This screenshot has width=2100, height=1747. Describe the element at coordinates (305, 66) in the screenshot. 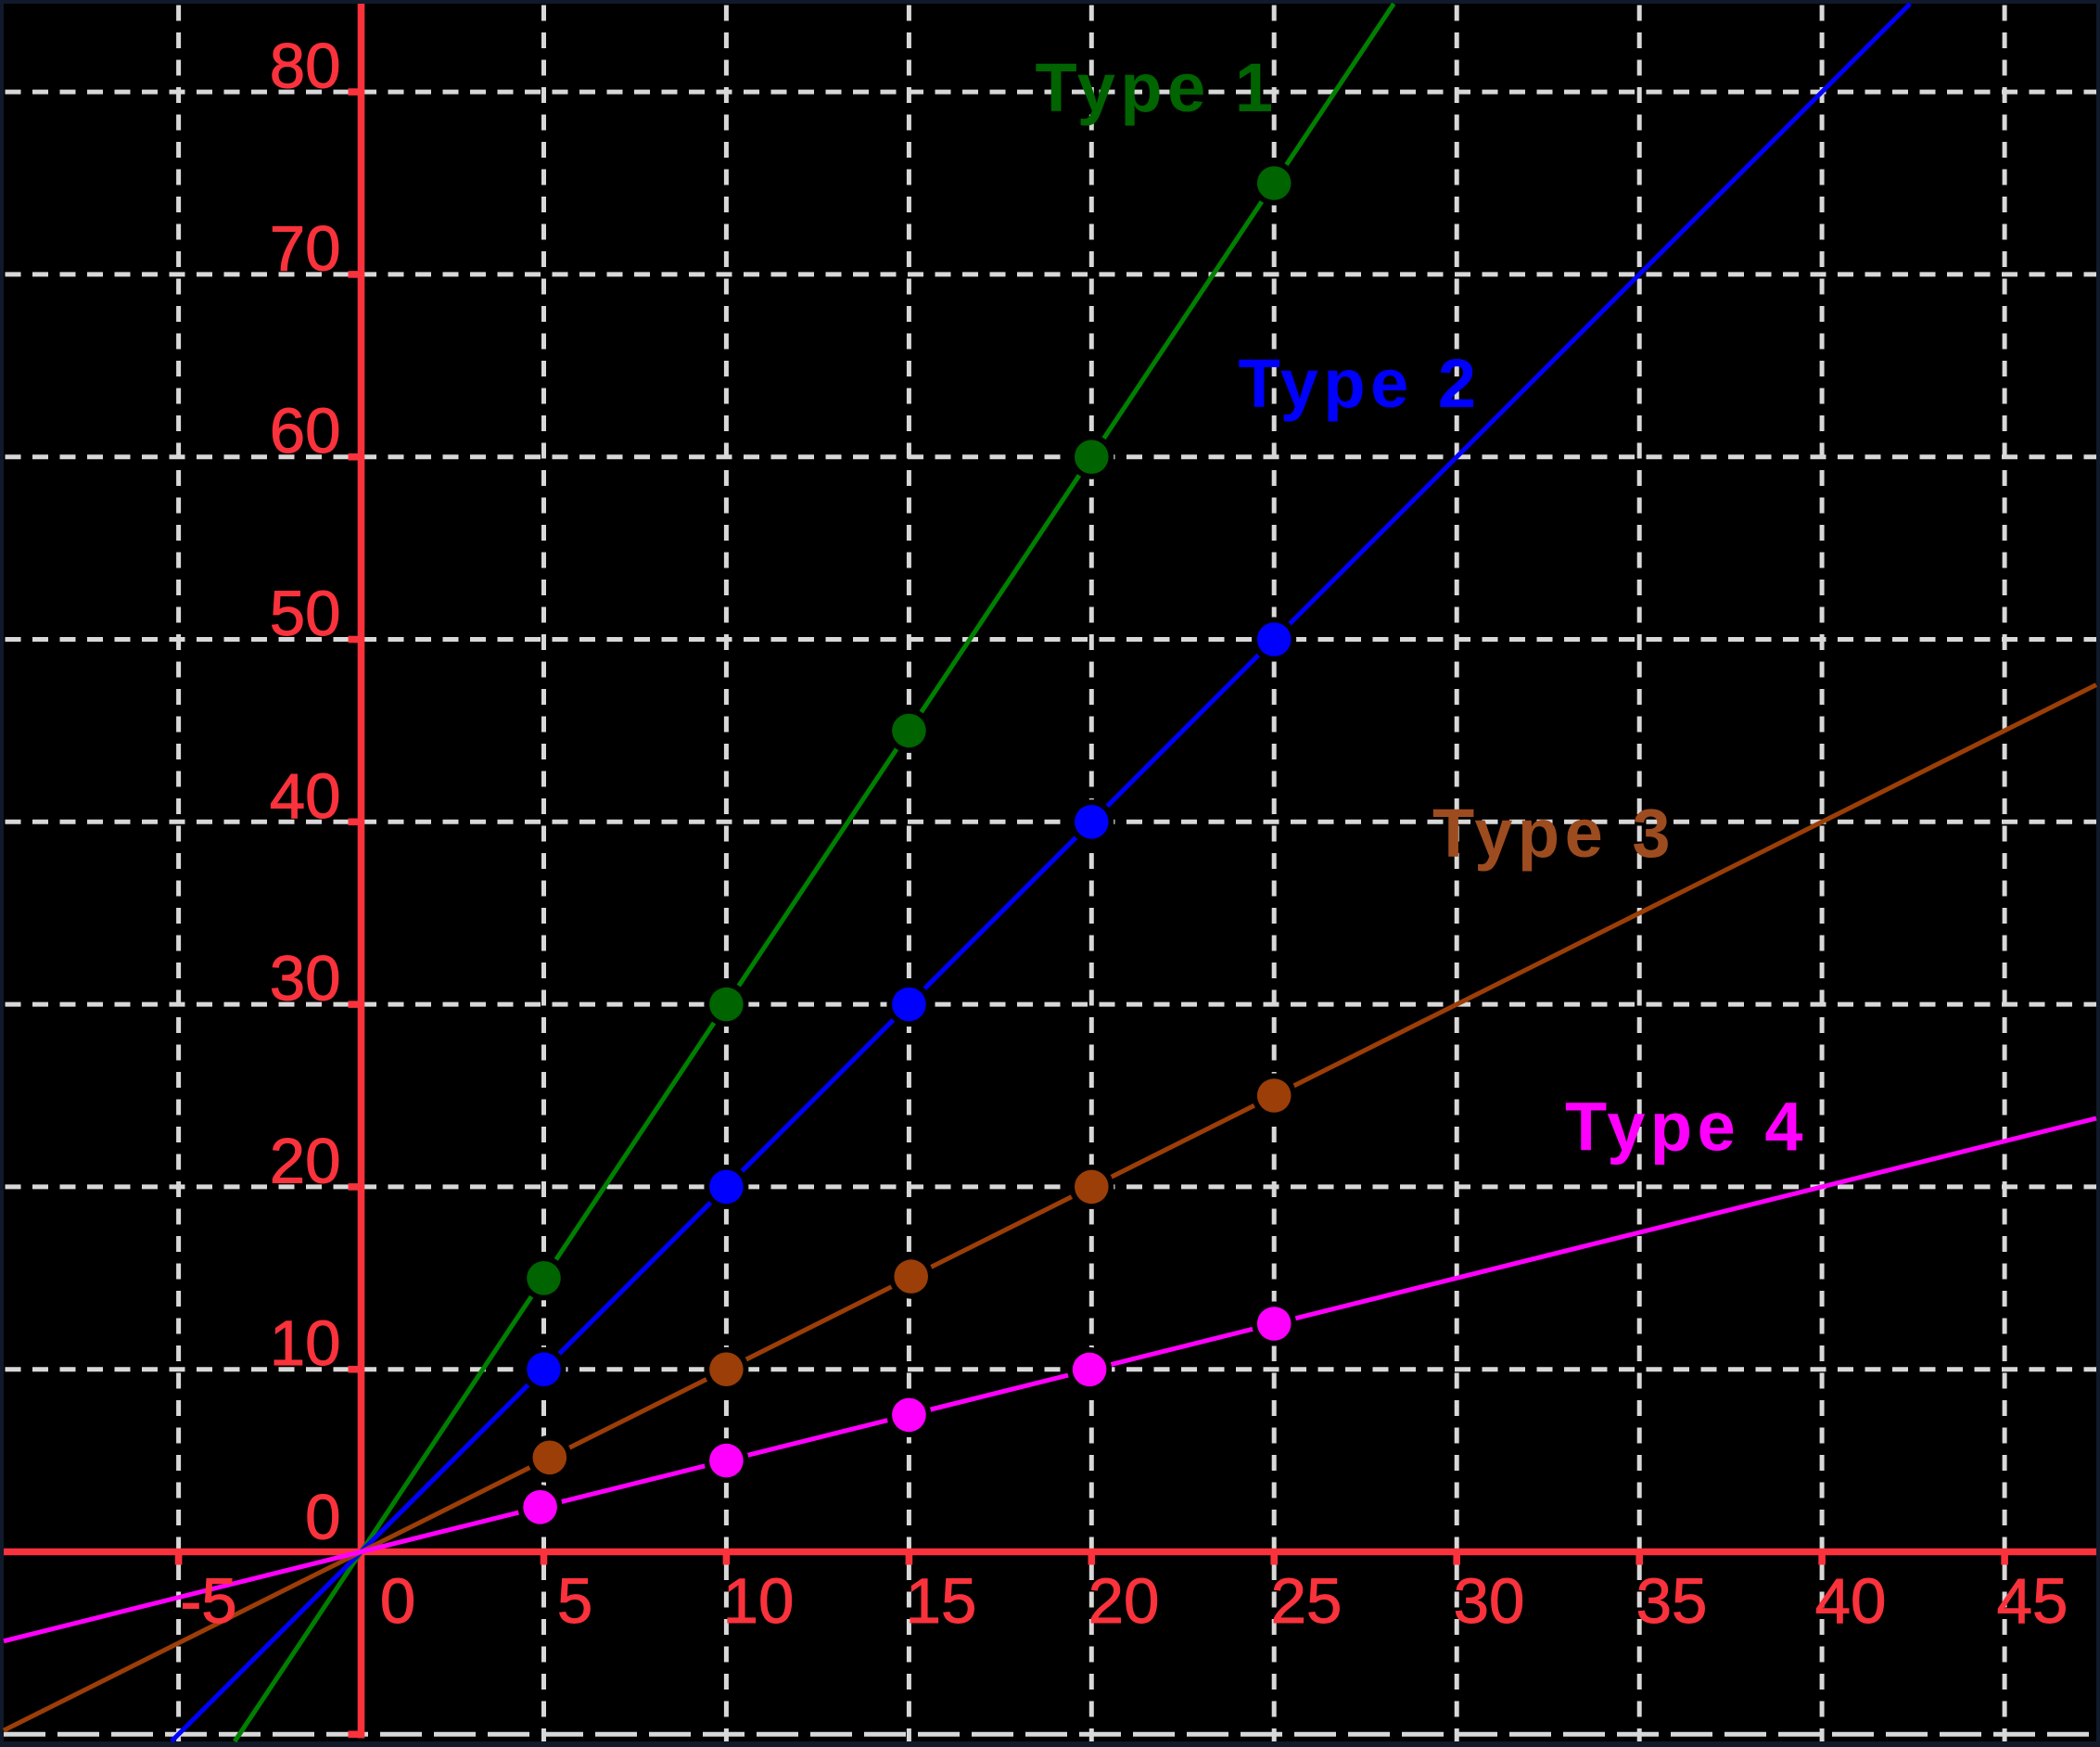

I see `svg-text: 80` at that location.